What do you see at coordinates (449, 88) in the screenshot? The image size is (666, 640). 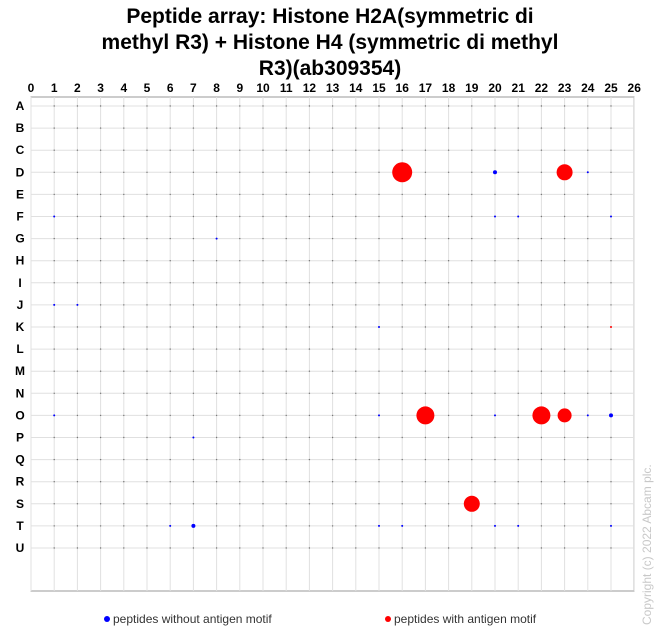 I see `x-tick-label: 18` at bounding box center [449, 88].